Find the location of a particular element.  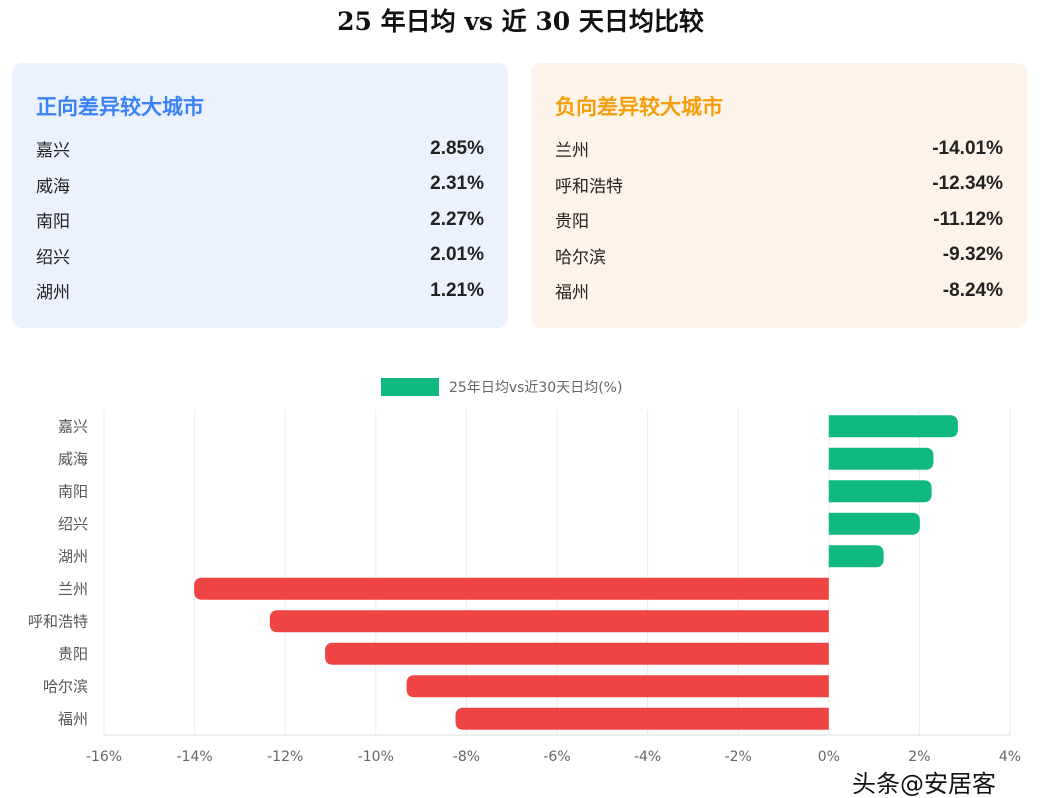

bar-福州 is located at coordinates (642, 718).